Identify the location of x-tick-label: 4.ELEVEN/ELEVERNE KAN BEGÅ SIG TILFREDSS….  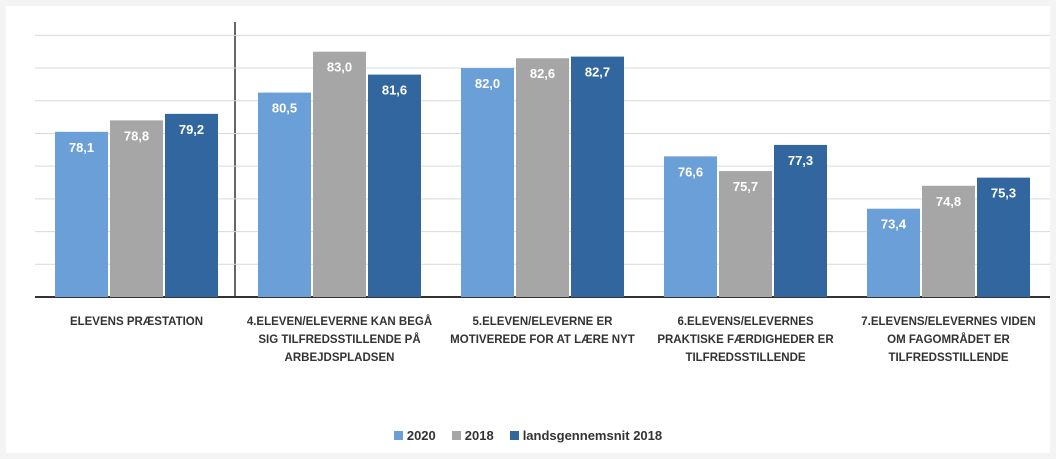
(339, 340).